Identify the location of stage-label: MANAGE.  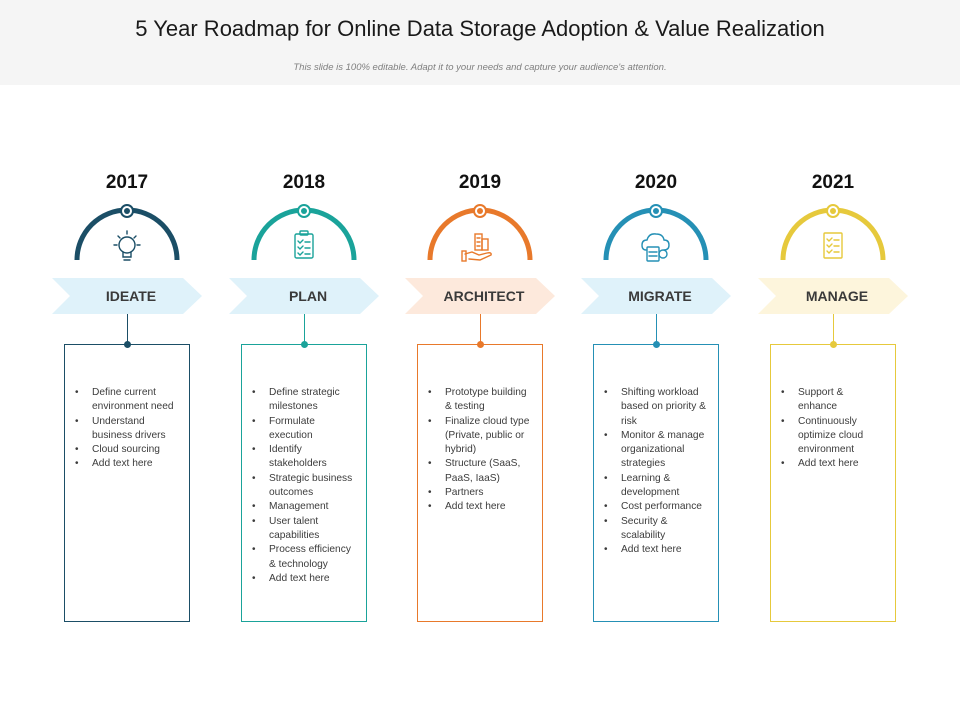
(837, 296).